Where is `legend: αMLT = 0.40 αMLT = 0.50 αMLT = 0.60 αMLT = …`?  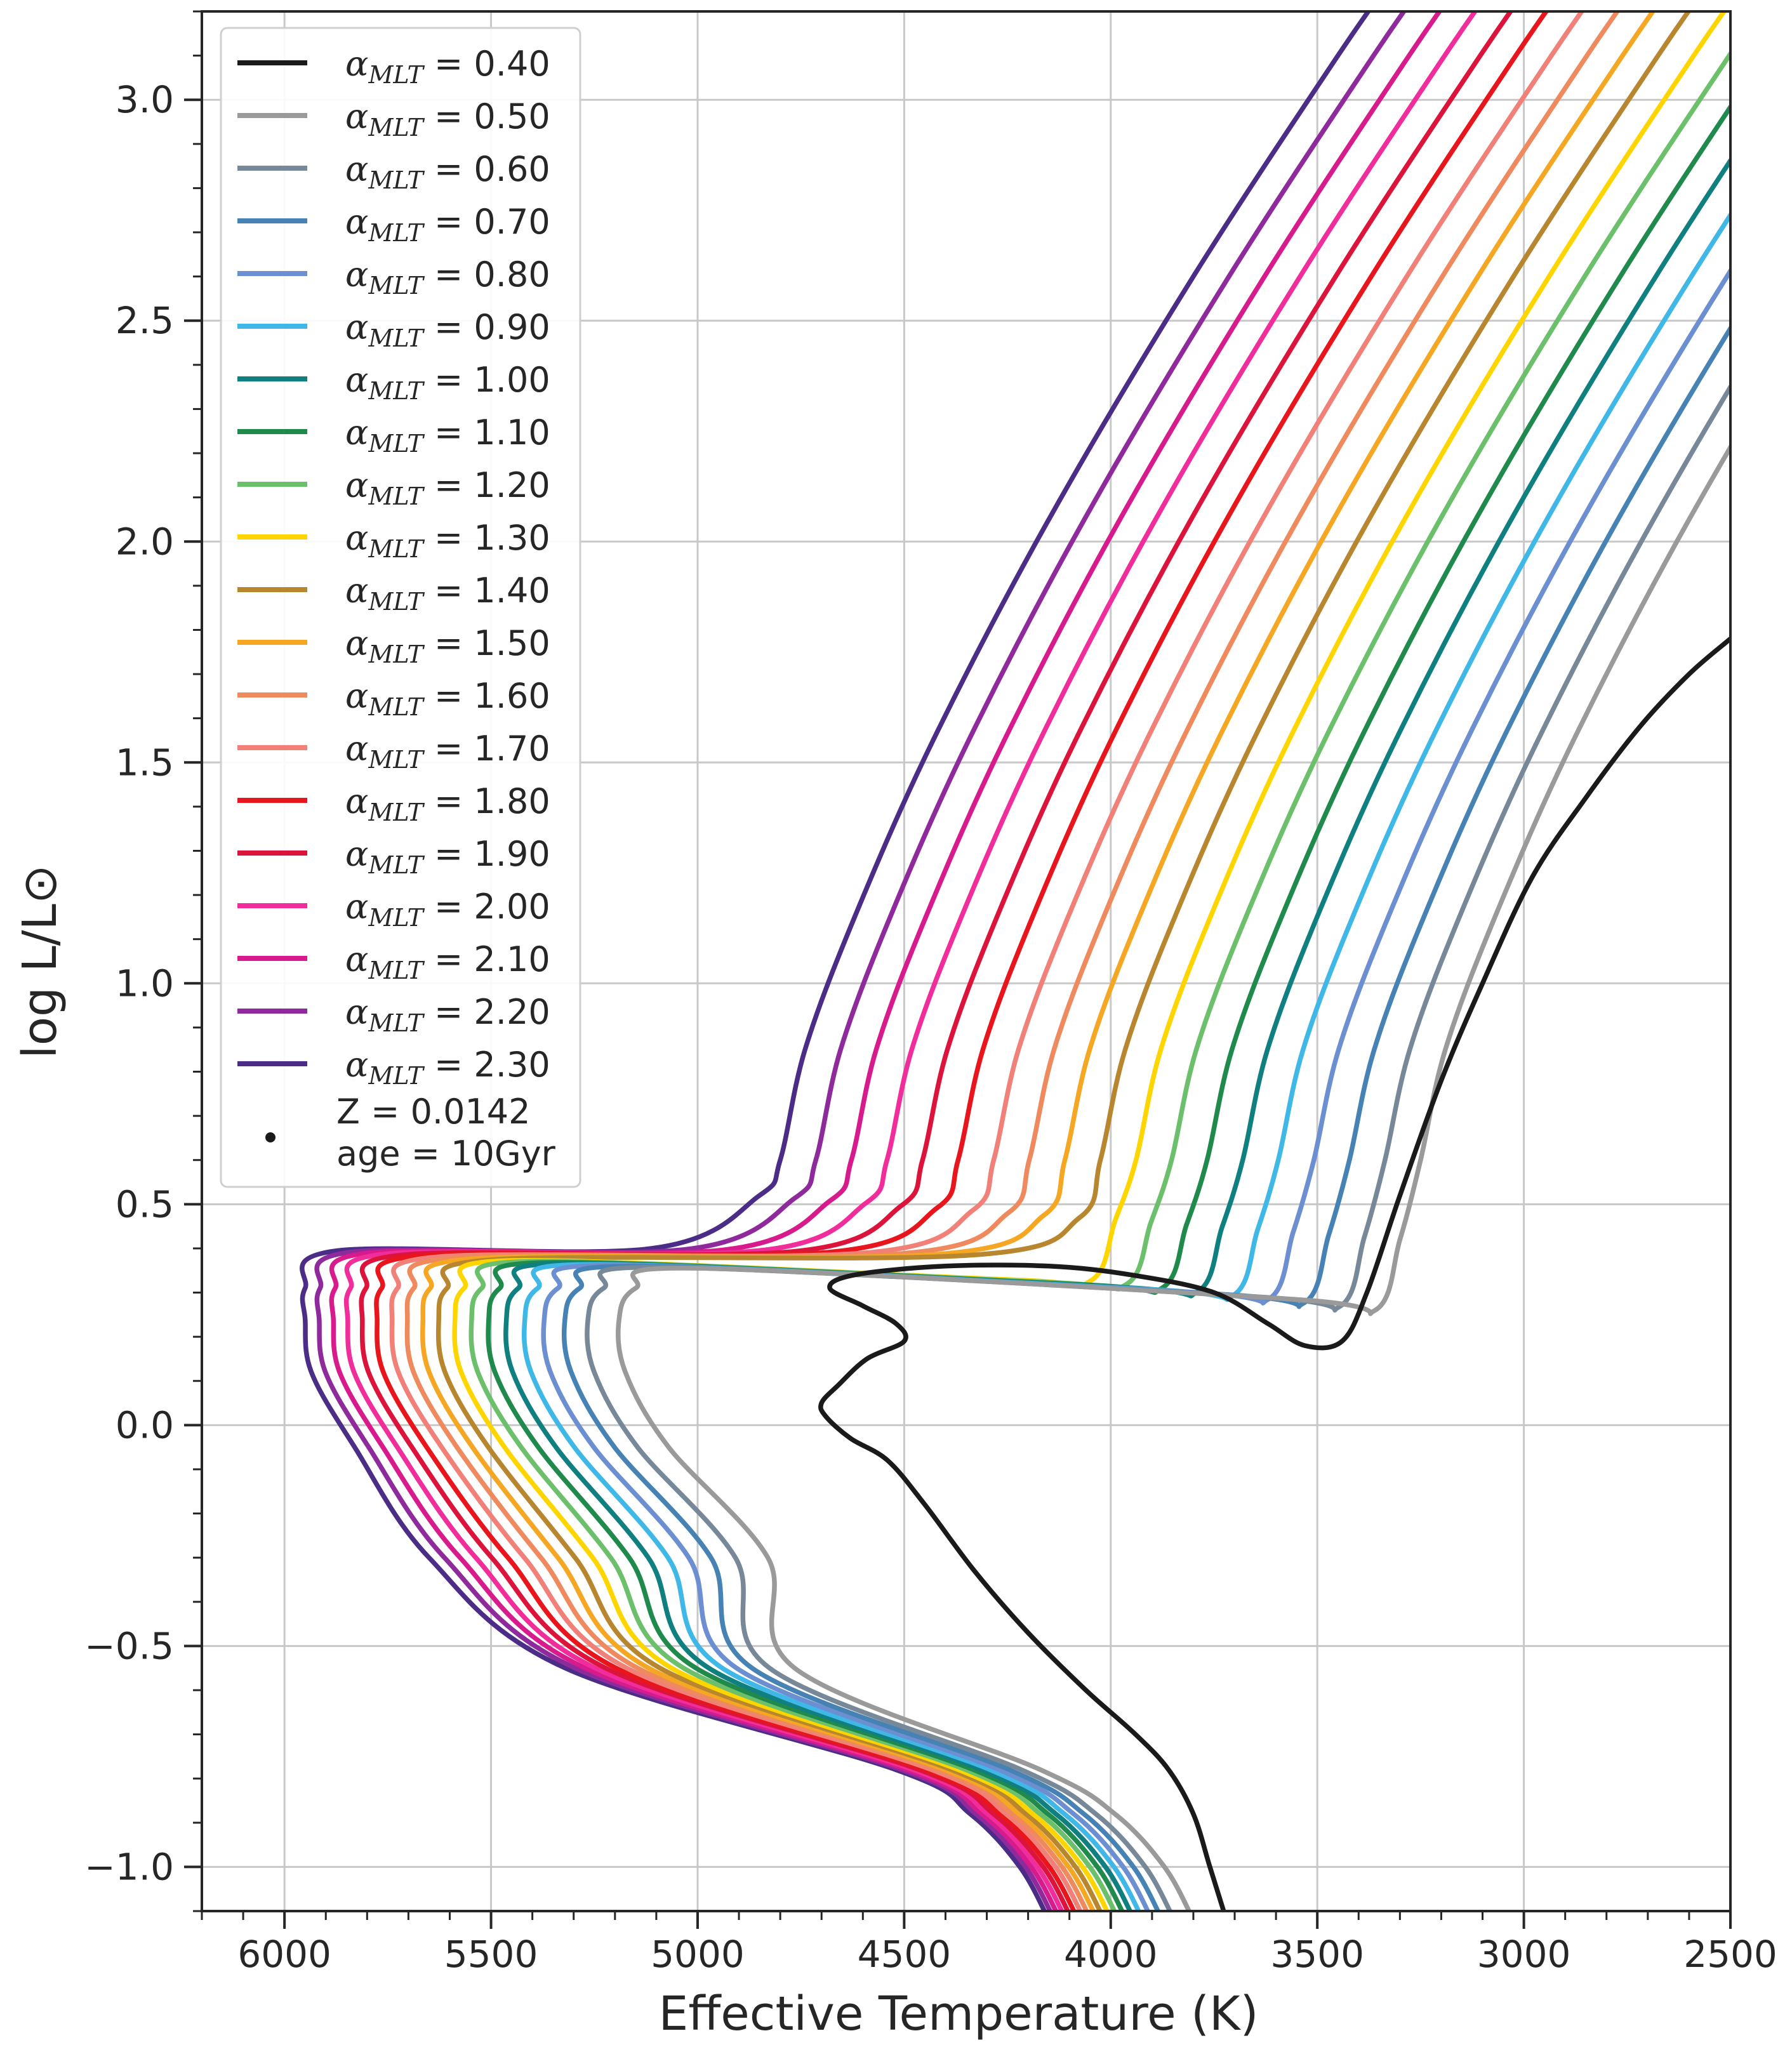
legend: αMLT = 0.40 αMLT = 0.50 αMLT = 0.60 αMLT = … is located at coordinates (401, 607).